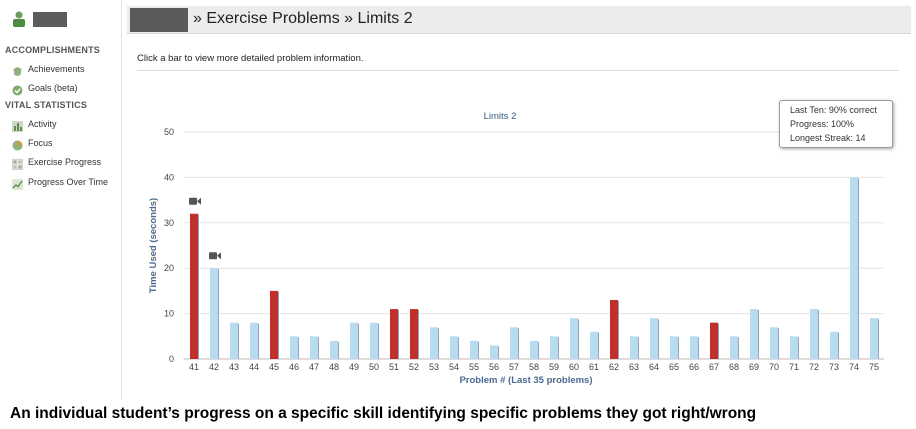  I want to click on sidebar-item-label: Goals (beta), so click(53, 88).